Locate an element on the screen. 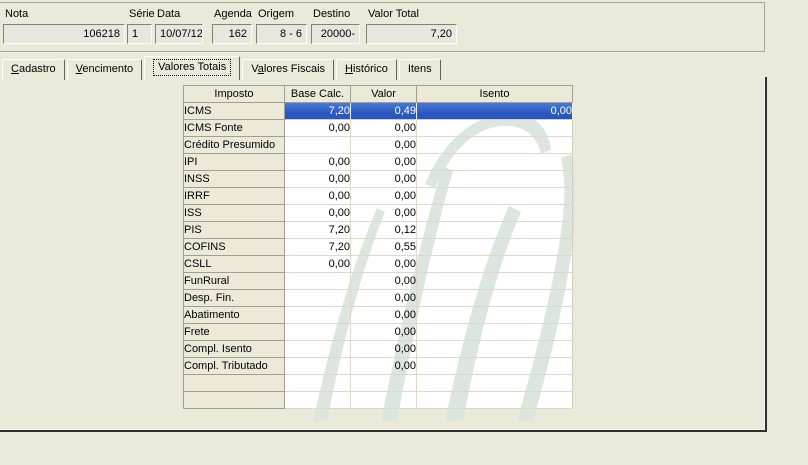 Image resolution: width=808 pixels, height=465 pixels. cell-imposto: Crédito Presumido is located at coordinates (234, 145).